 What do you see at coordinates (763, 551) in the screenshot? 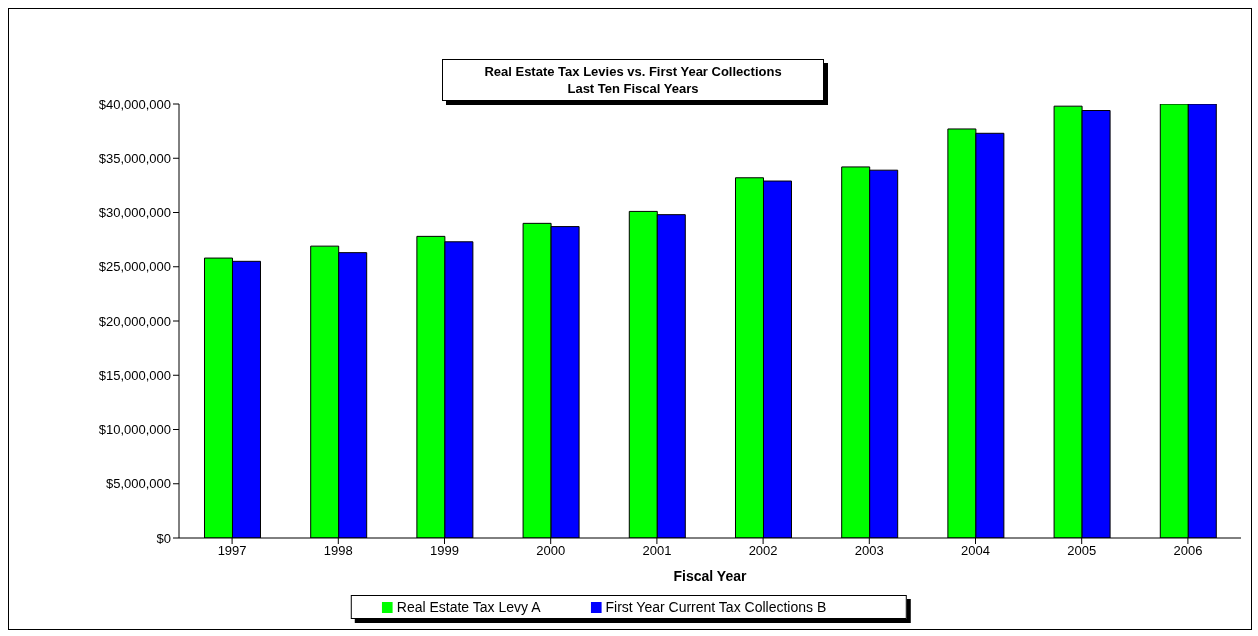
I see `x-tick-label: 2002` at bounding box center [763, 551].